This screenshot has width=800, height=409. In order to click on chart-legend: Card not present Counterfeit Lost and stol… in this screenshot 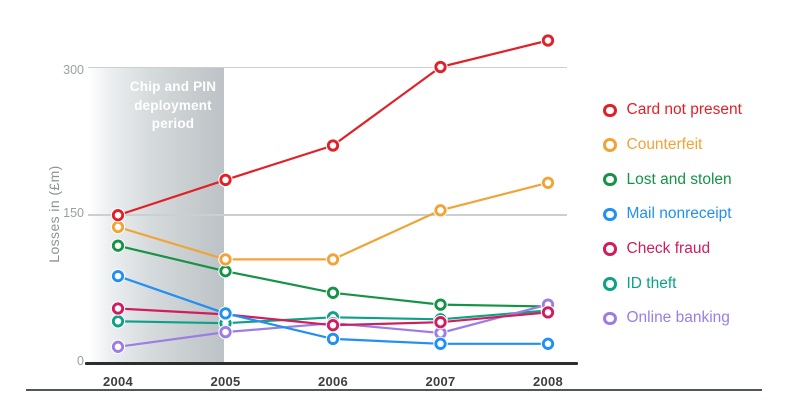, I will do `click(672, 214)`.